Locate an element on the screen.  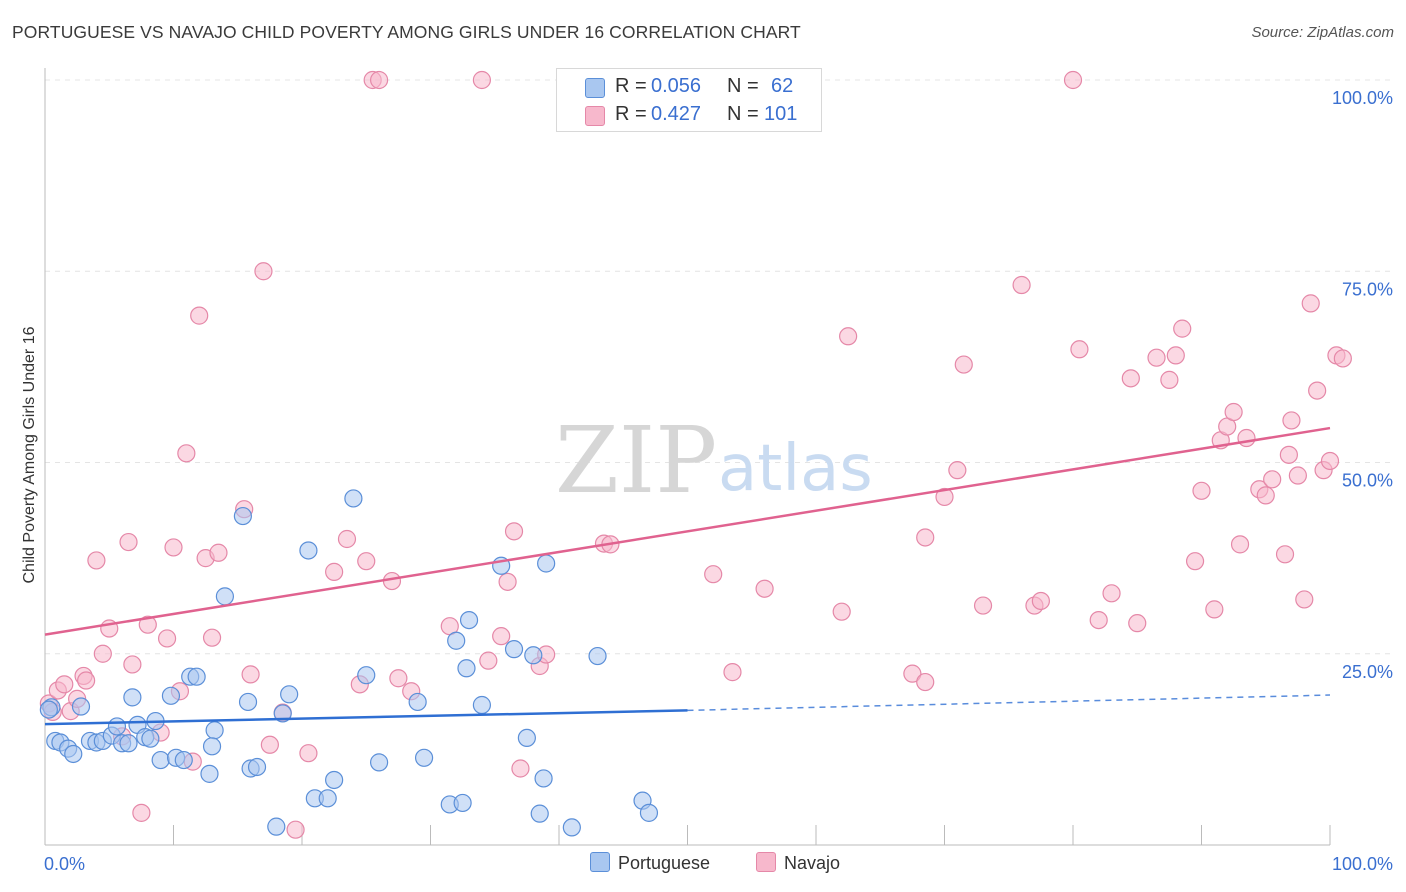
watermark-atlas: atlas is located at coordinates (795, 469).